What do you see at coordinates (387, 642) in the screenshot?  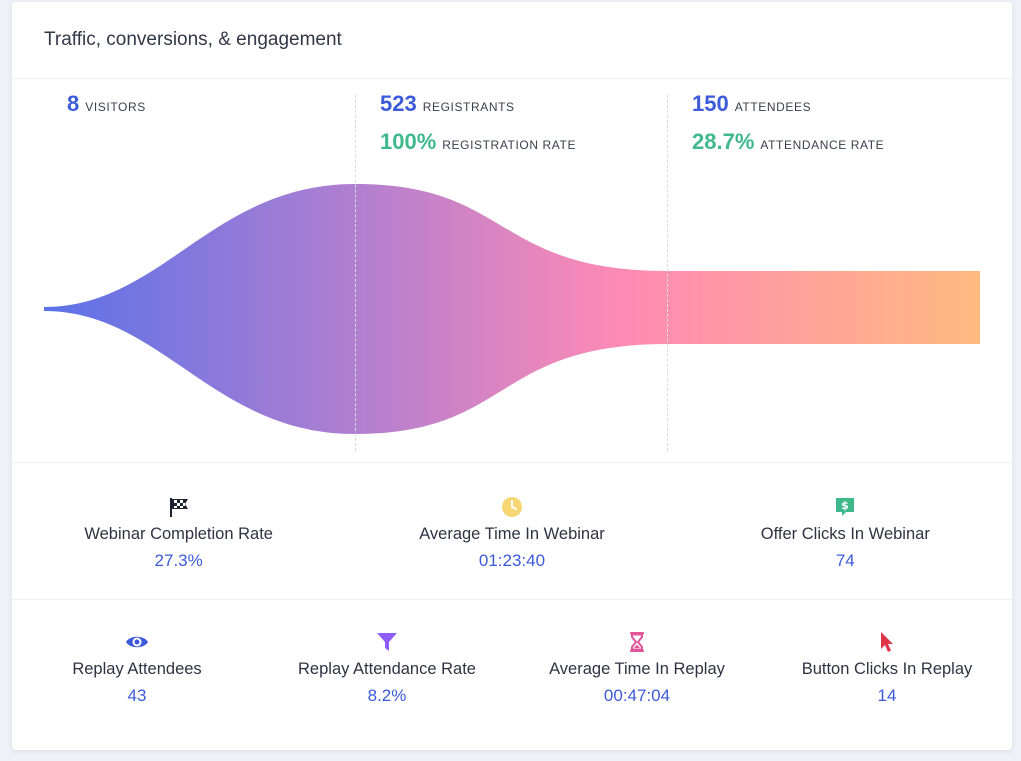 I see `funnel-icon` at bounding box center [387, 642].